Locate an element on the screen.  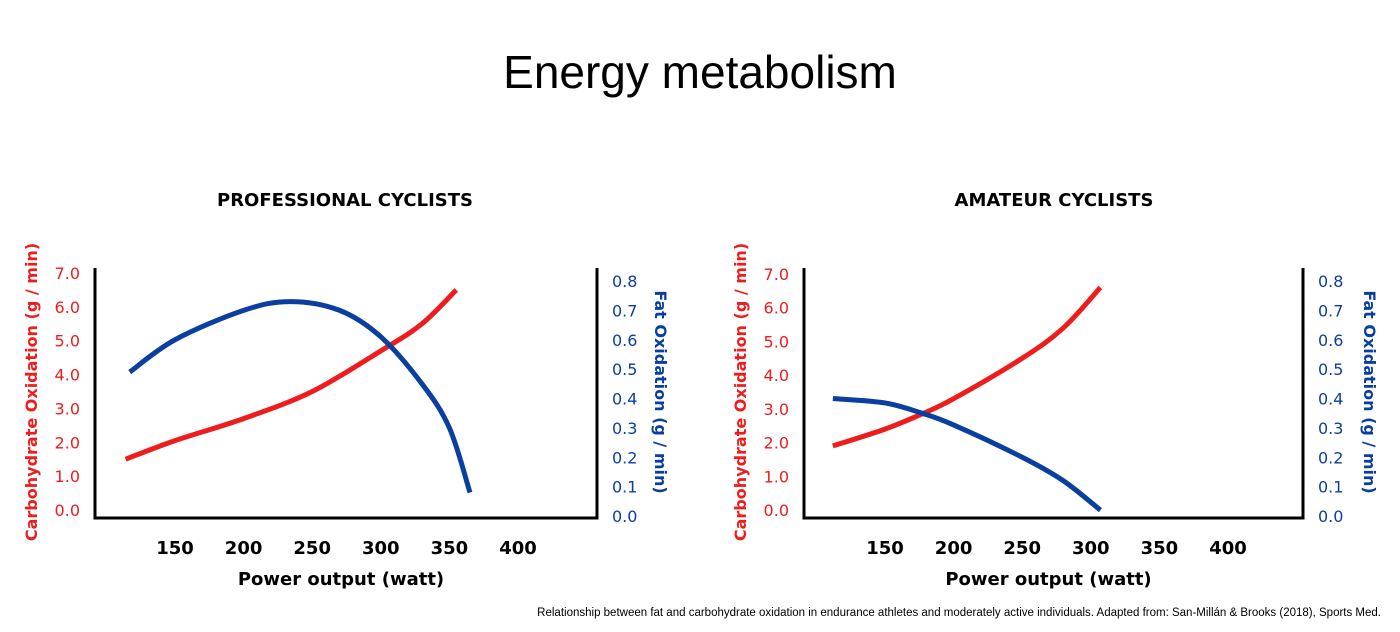
figure-title: Energy metabolism is located at coordinates (700, 72).